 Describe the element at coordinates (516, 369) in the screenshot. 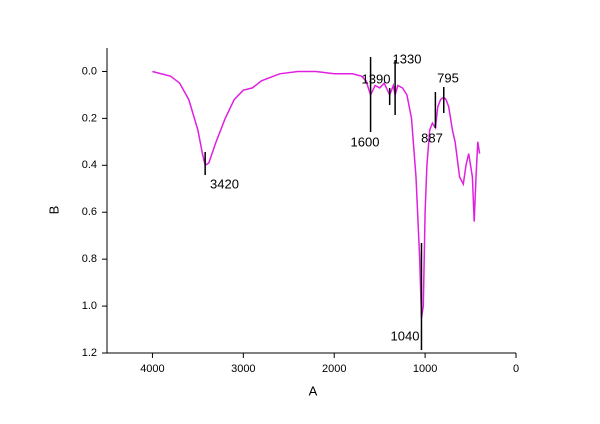

I see `x-tick-label: 0` at that location.